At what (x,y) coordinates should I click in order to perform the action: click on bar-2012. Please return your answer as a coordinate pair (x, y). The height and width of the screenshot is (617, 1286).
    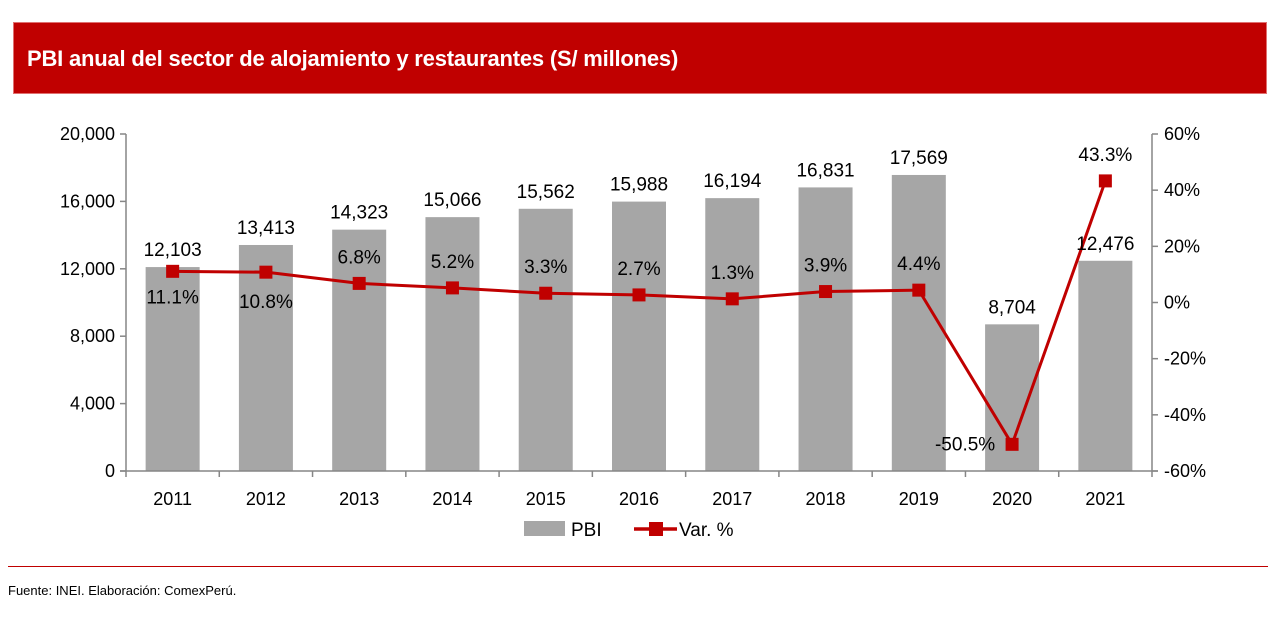
    Looking at the image, I should click on (265, 357).